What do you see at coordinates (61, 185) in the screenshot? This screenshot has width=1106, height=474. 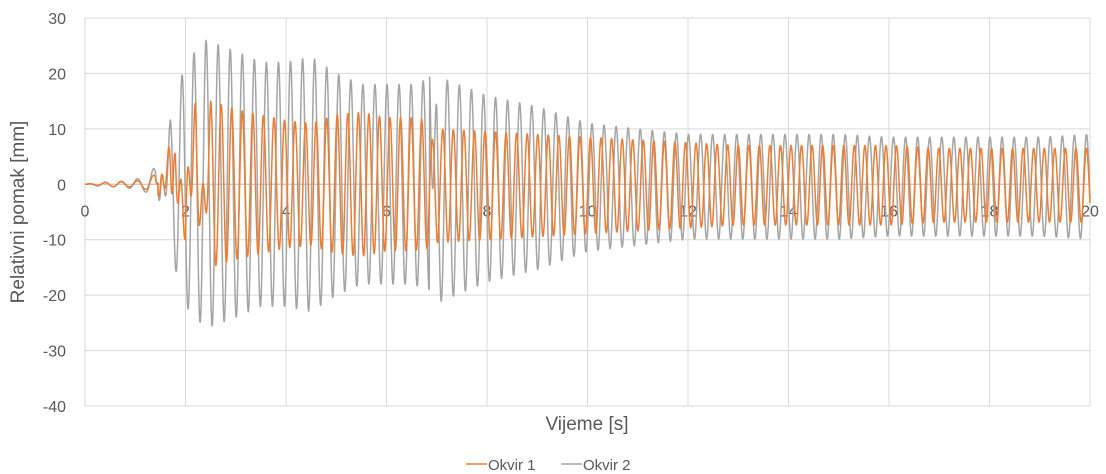 I see `y-tick-label: 0` at bounding box center [61, 185].